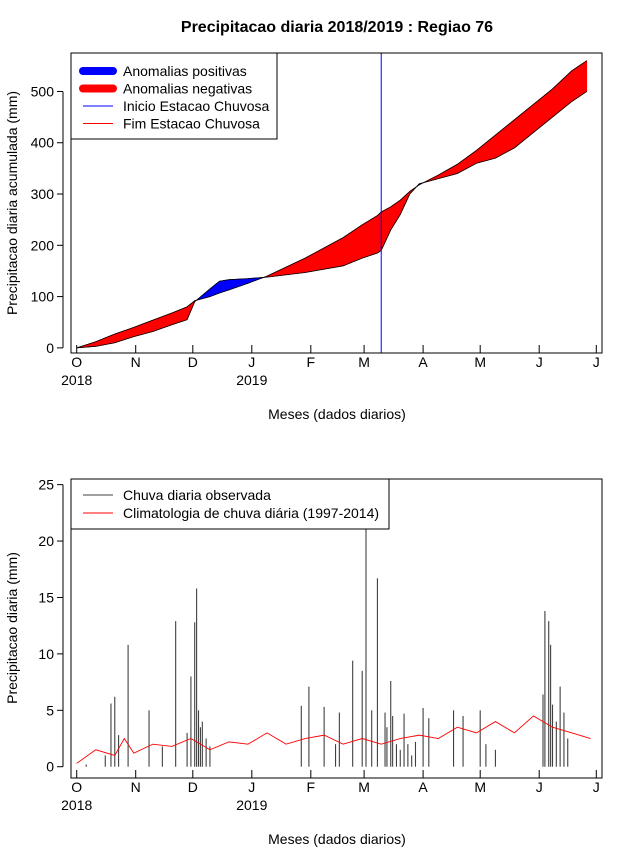  I want to click on y-tick-label: 20, so click(46, 541).